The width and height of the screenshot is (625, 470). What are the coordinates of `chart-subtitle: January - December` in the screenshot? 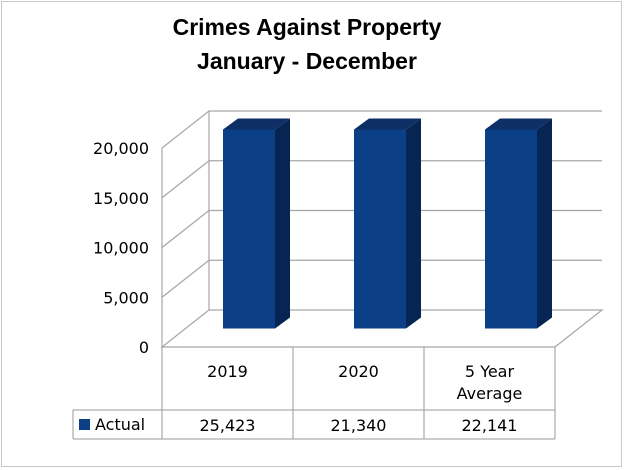 It's located at (307, 61).